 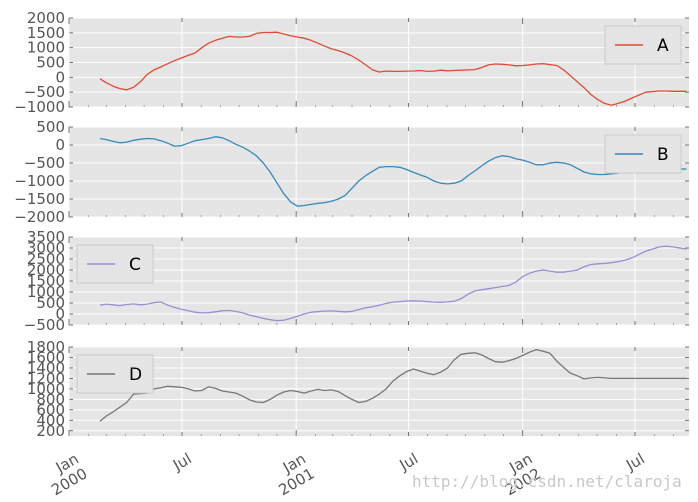 What do you see at coordinates (135, 375) in the screenshot?
I see `legend-label: D` at bounding box center [135, 375].